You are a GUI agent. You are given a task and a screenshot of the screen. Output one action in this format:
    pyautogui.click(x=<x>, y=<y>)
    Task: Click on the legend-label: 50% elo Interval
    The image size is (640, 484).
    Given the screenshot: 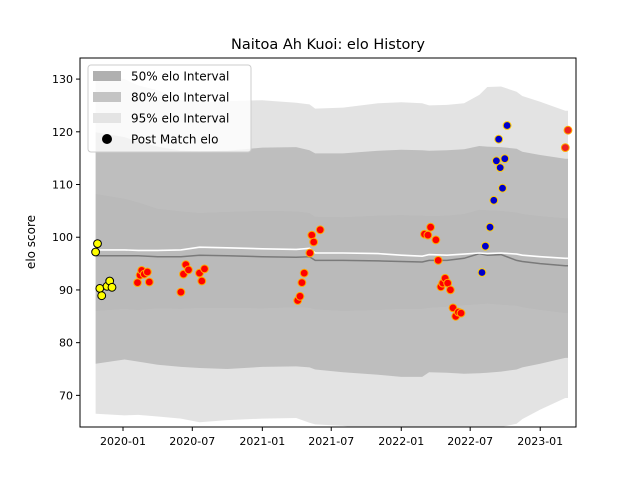 What is the action you would take?
    pyautogui.click(x=180, y=77)
    